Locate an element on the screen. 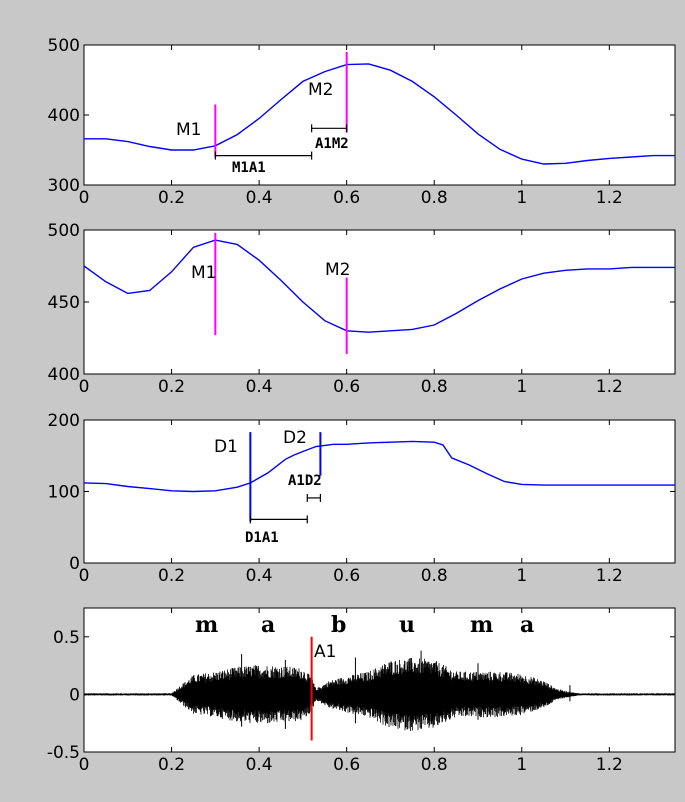  y-tick-label: 0.5 is located at coordinates (66, 638).